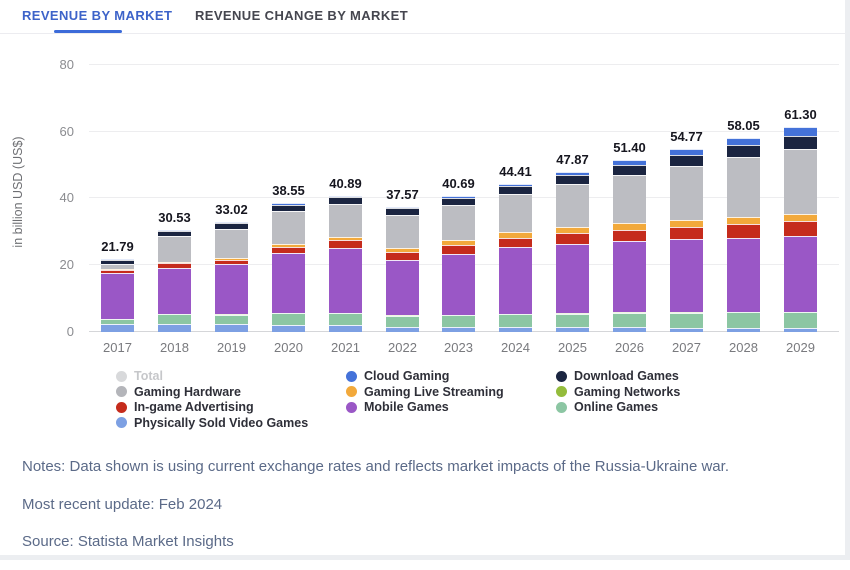 This screenshot has width=850, height=570. Describe the element at coordinates (800, 131) in the screenshot. I see `segment-2029-cloud-gaming` at that location.